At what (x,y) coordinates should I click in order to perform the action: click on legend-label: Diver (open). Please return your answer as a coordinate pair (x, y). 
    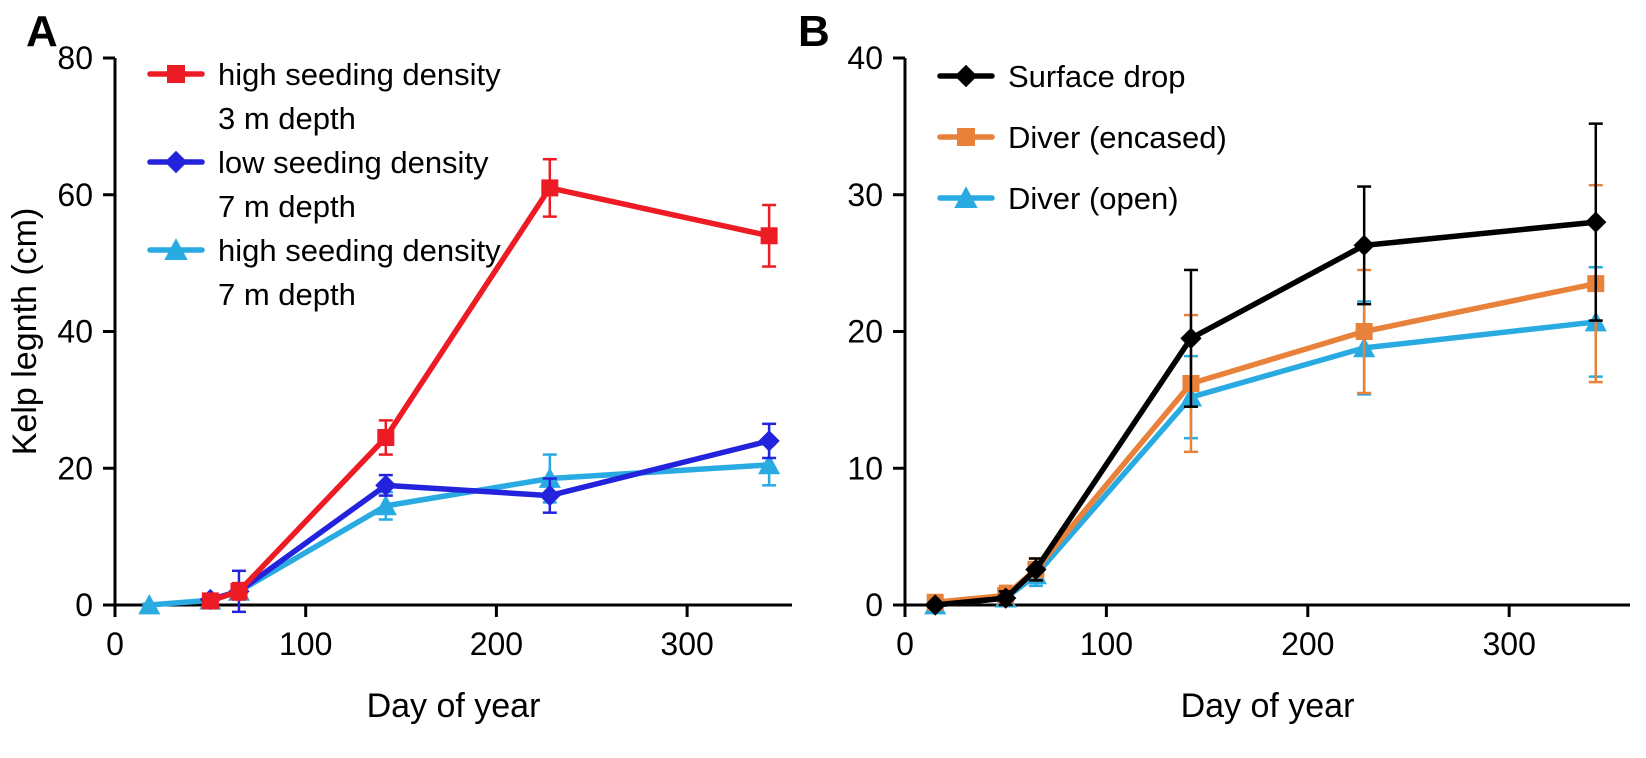
    Looking at the image, I should click on (1093, 198).